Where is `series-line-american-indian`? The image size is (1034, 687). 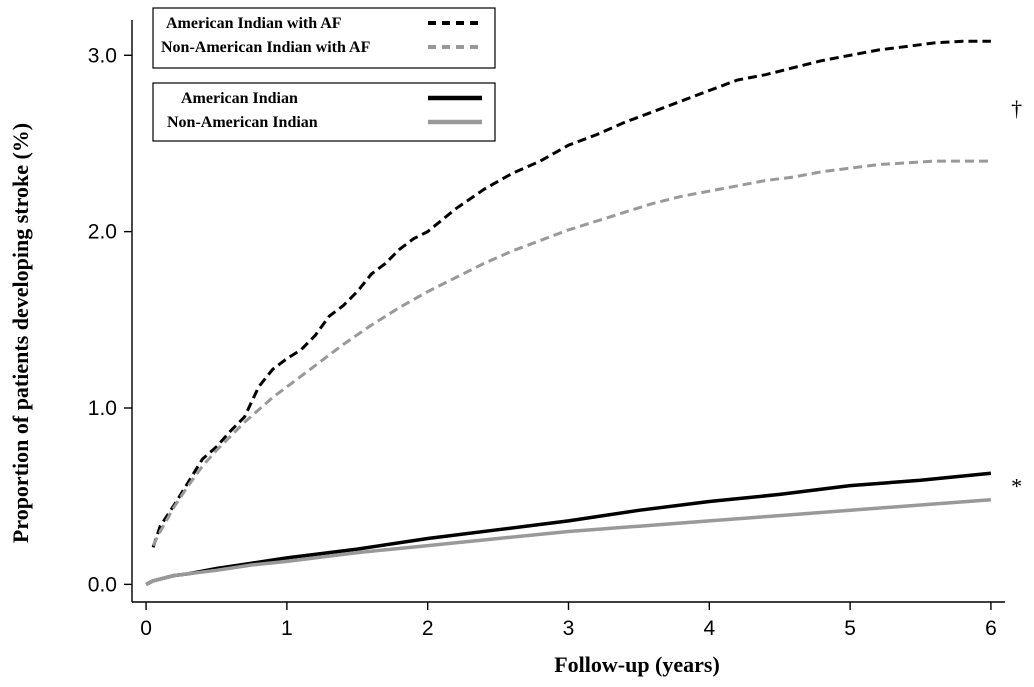 series-line-american-indian is located at coordinates (568, 528).